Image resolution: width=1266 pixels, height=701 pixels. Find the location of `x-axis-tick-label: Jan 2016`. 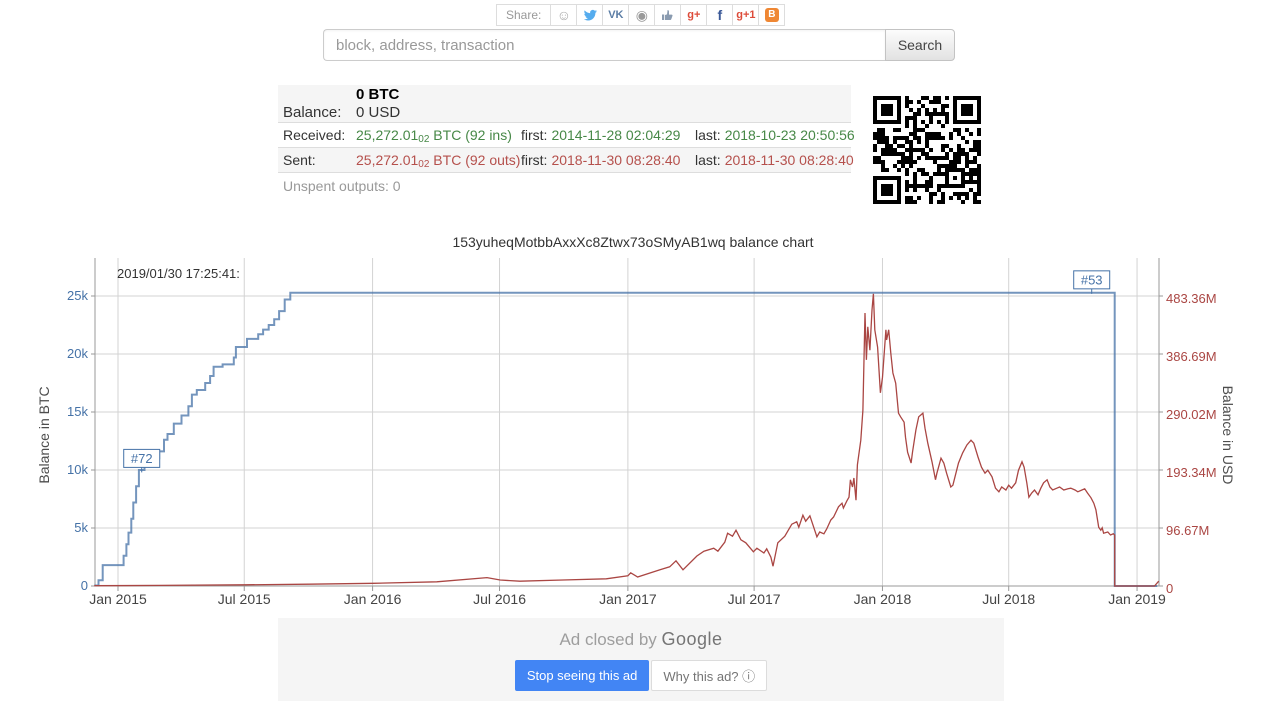

x-axis-tick-label: Jan 2016 is located at coordinates (373, 599).